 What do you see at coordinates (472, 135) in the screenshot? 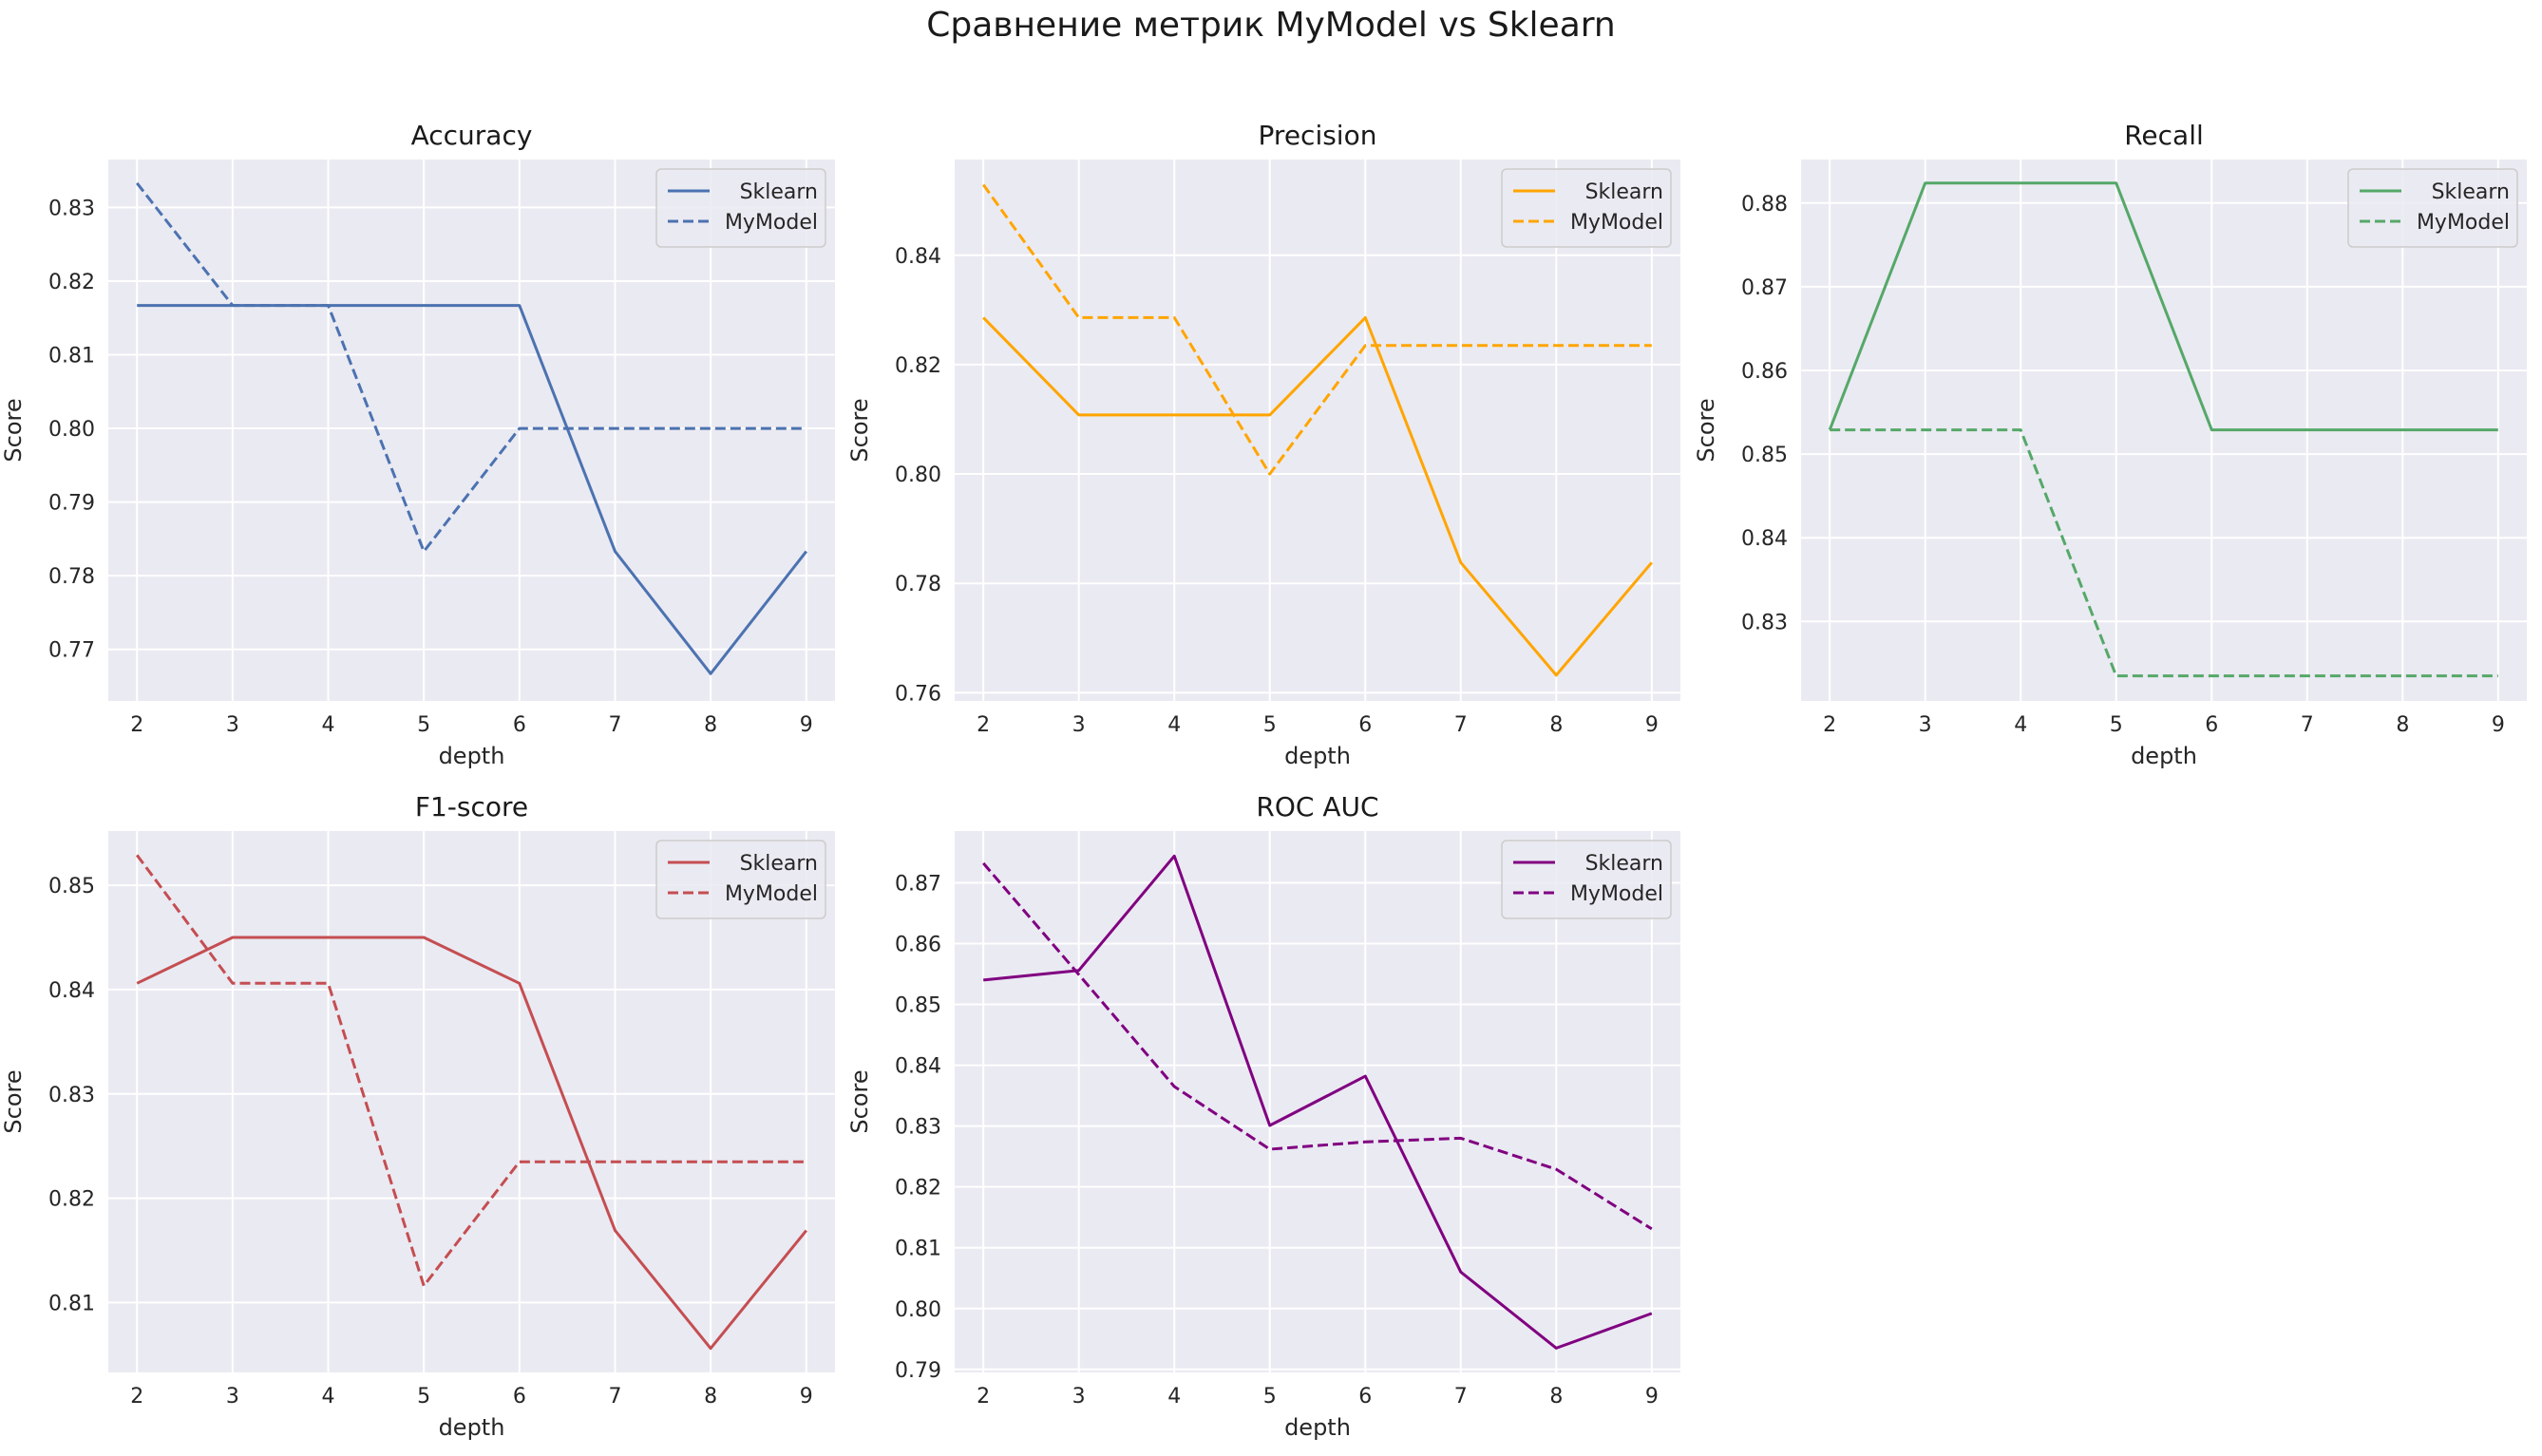
I see `chart-title: Accuracy` at bounding box center [472, 135].